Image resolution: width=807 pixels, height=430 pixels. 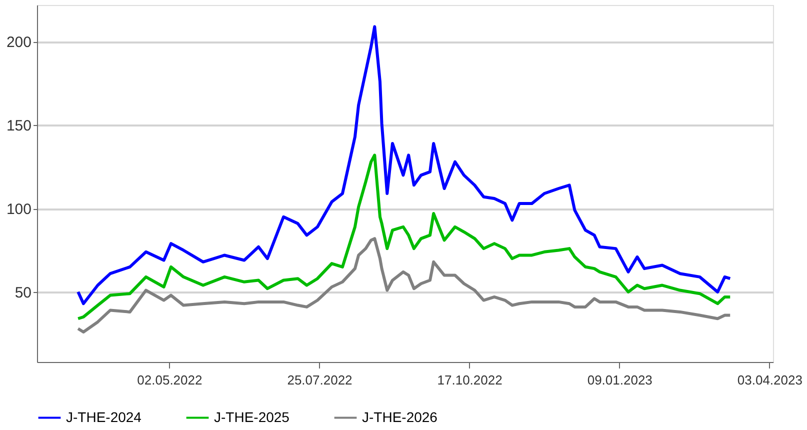 What do you see at coordinates (104, 416) in the screenshot?
I see `legend-label: J-THE-2024` at bounding box center [104, 416].